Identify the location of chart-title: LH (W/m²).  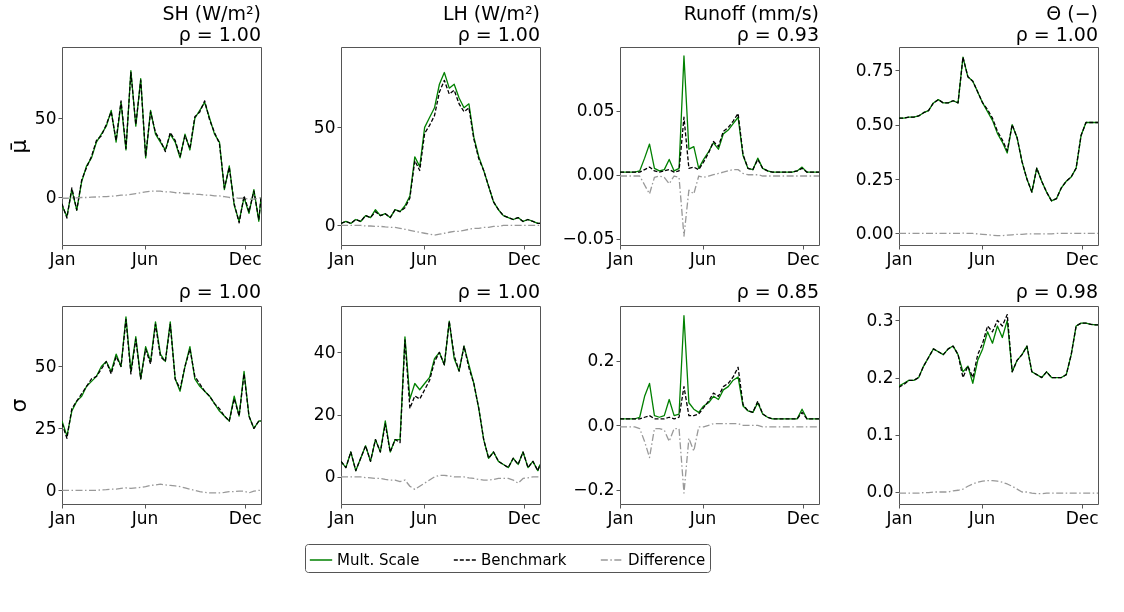
(491, 13).